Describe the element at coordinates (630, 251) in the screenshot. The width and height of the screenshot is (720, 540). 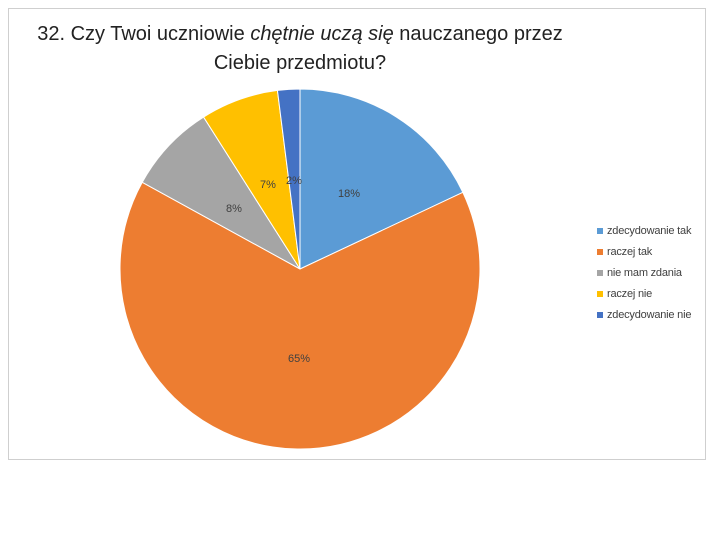
I see `legend-label: raczej tak` at that location.